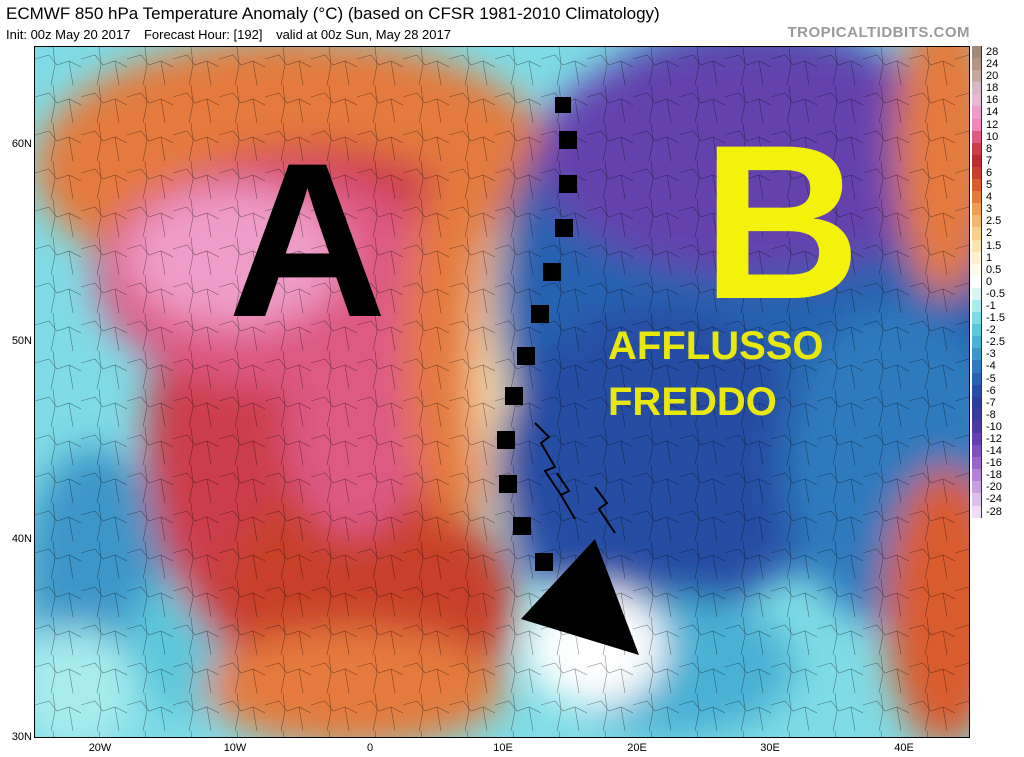 This screenshot has width=1024, height=757. I want to click on colorbar-level: 5, so click(997, 185).